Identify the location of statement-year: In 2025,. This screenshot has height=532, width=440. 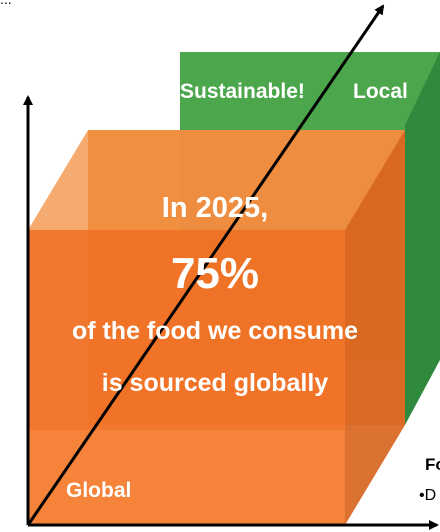
(215, 208).